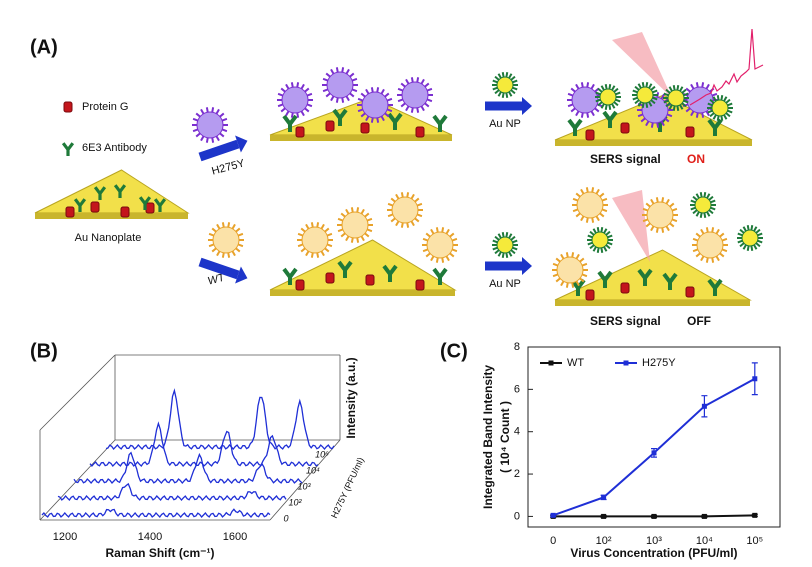 The height and width of the screenshot is (567, 812). I want to click on legend-marker, so click(626, 363).